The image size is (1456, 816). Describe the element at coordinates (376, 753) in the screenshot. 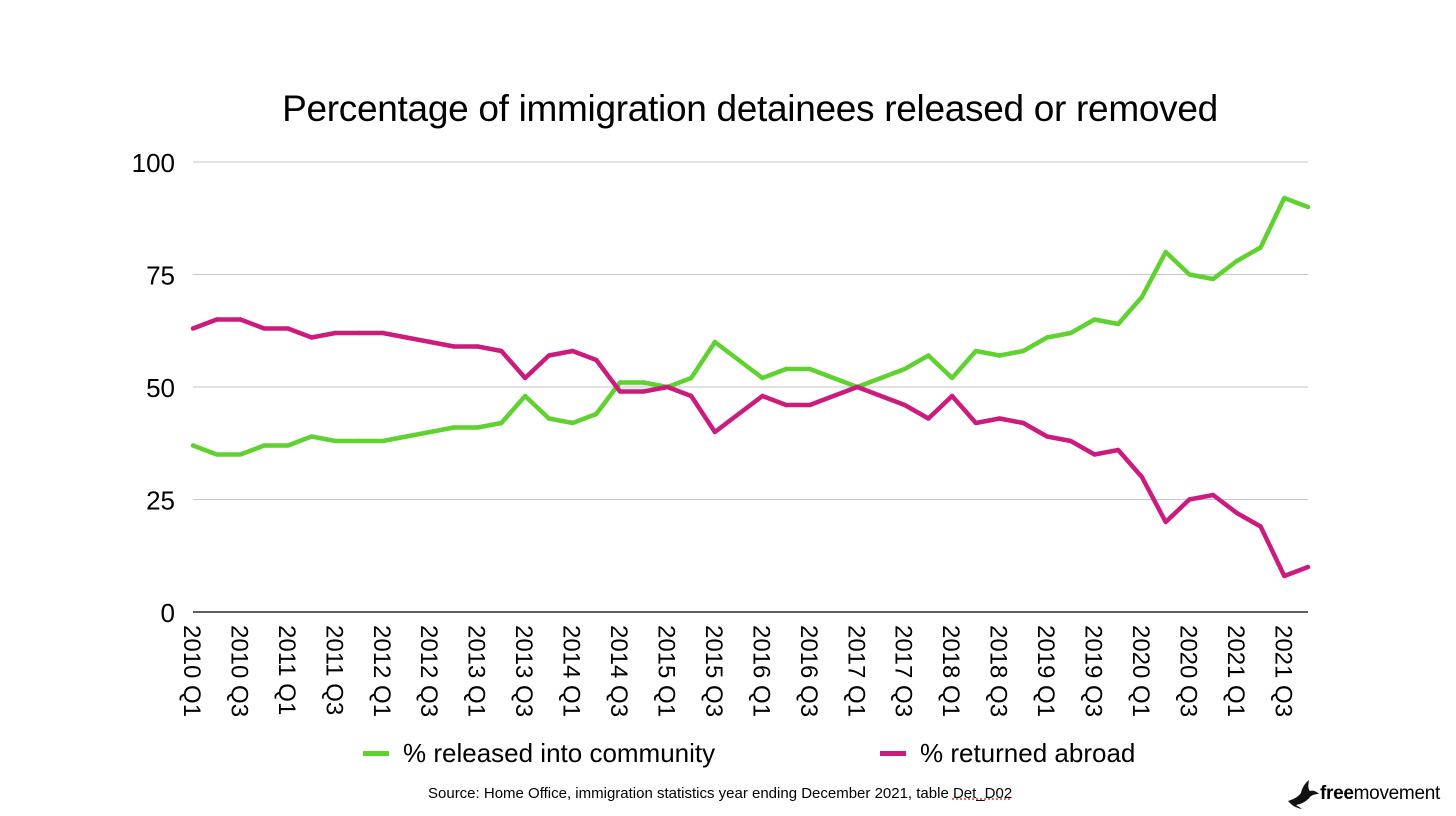

I see `legend-swatch-released` at that location.